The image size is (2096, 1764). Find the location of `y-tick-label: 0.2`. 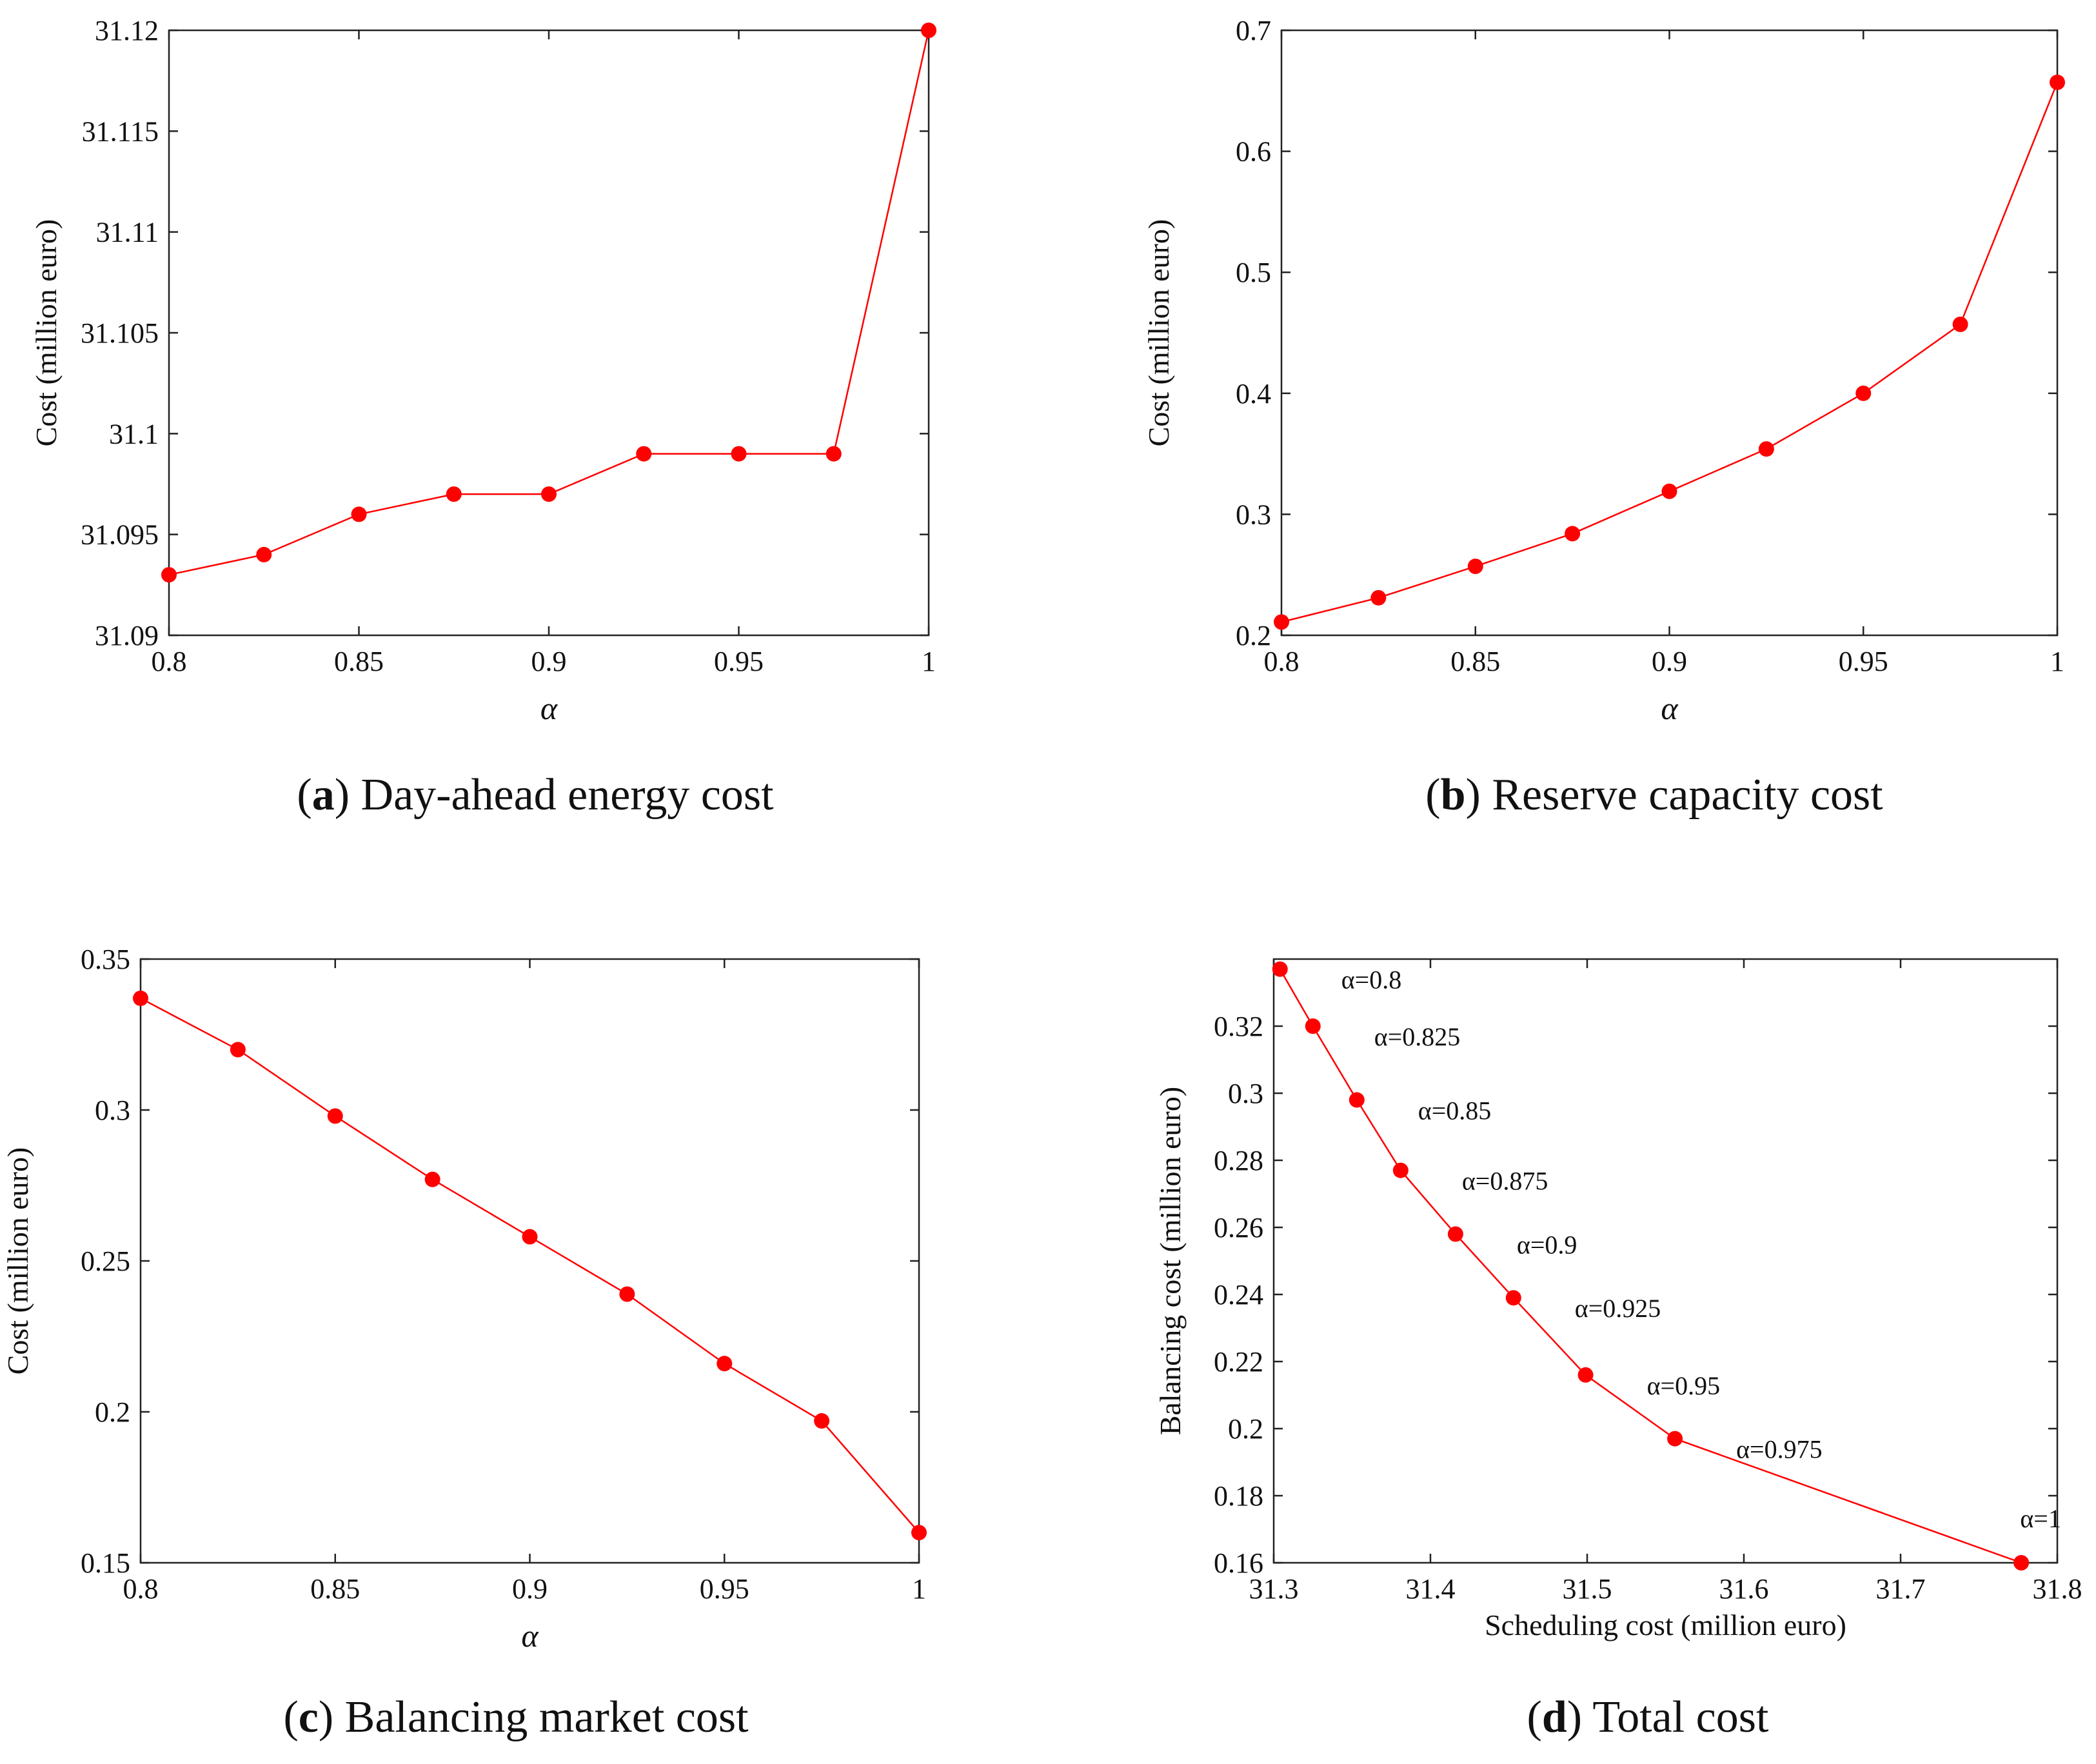

y-tick-label: 0.2 is located at coordinates (112, 1412).